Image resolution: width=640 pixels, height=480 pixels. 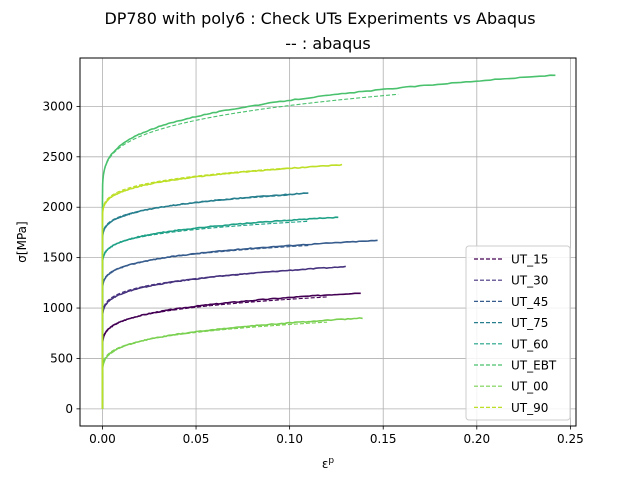 What do you see at coordinates (69, 409) in the screenshot?
I see `y-tick-label: 0` at bounding box center [69, 409].